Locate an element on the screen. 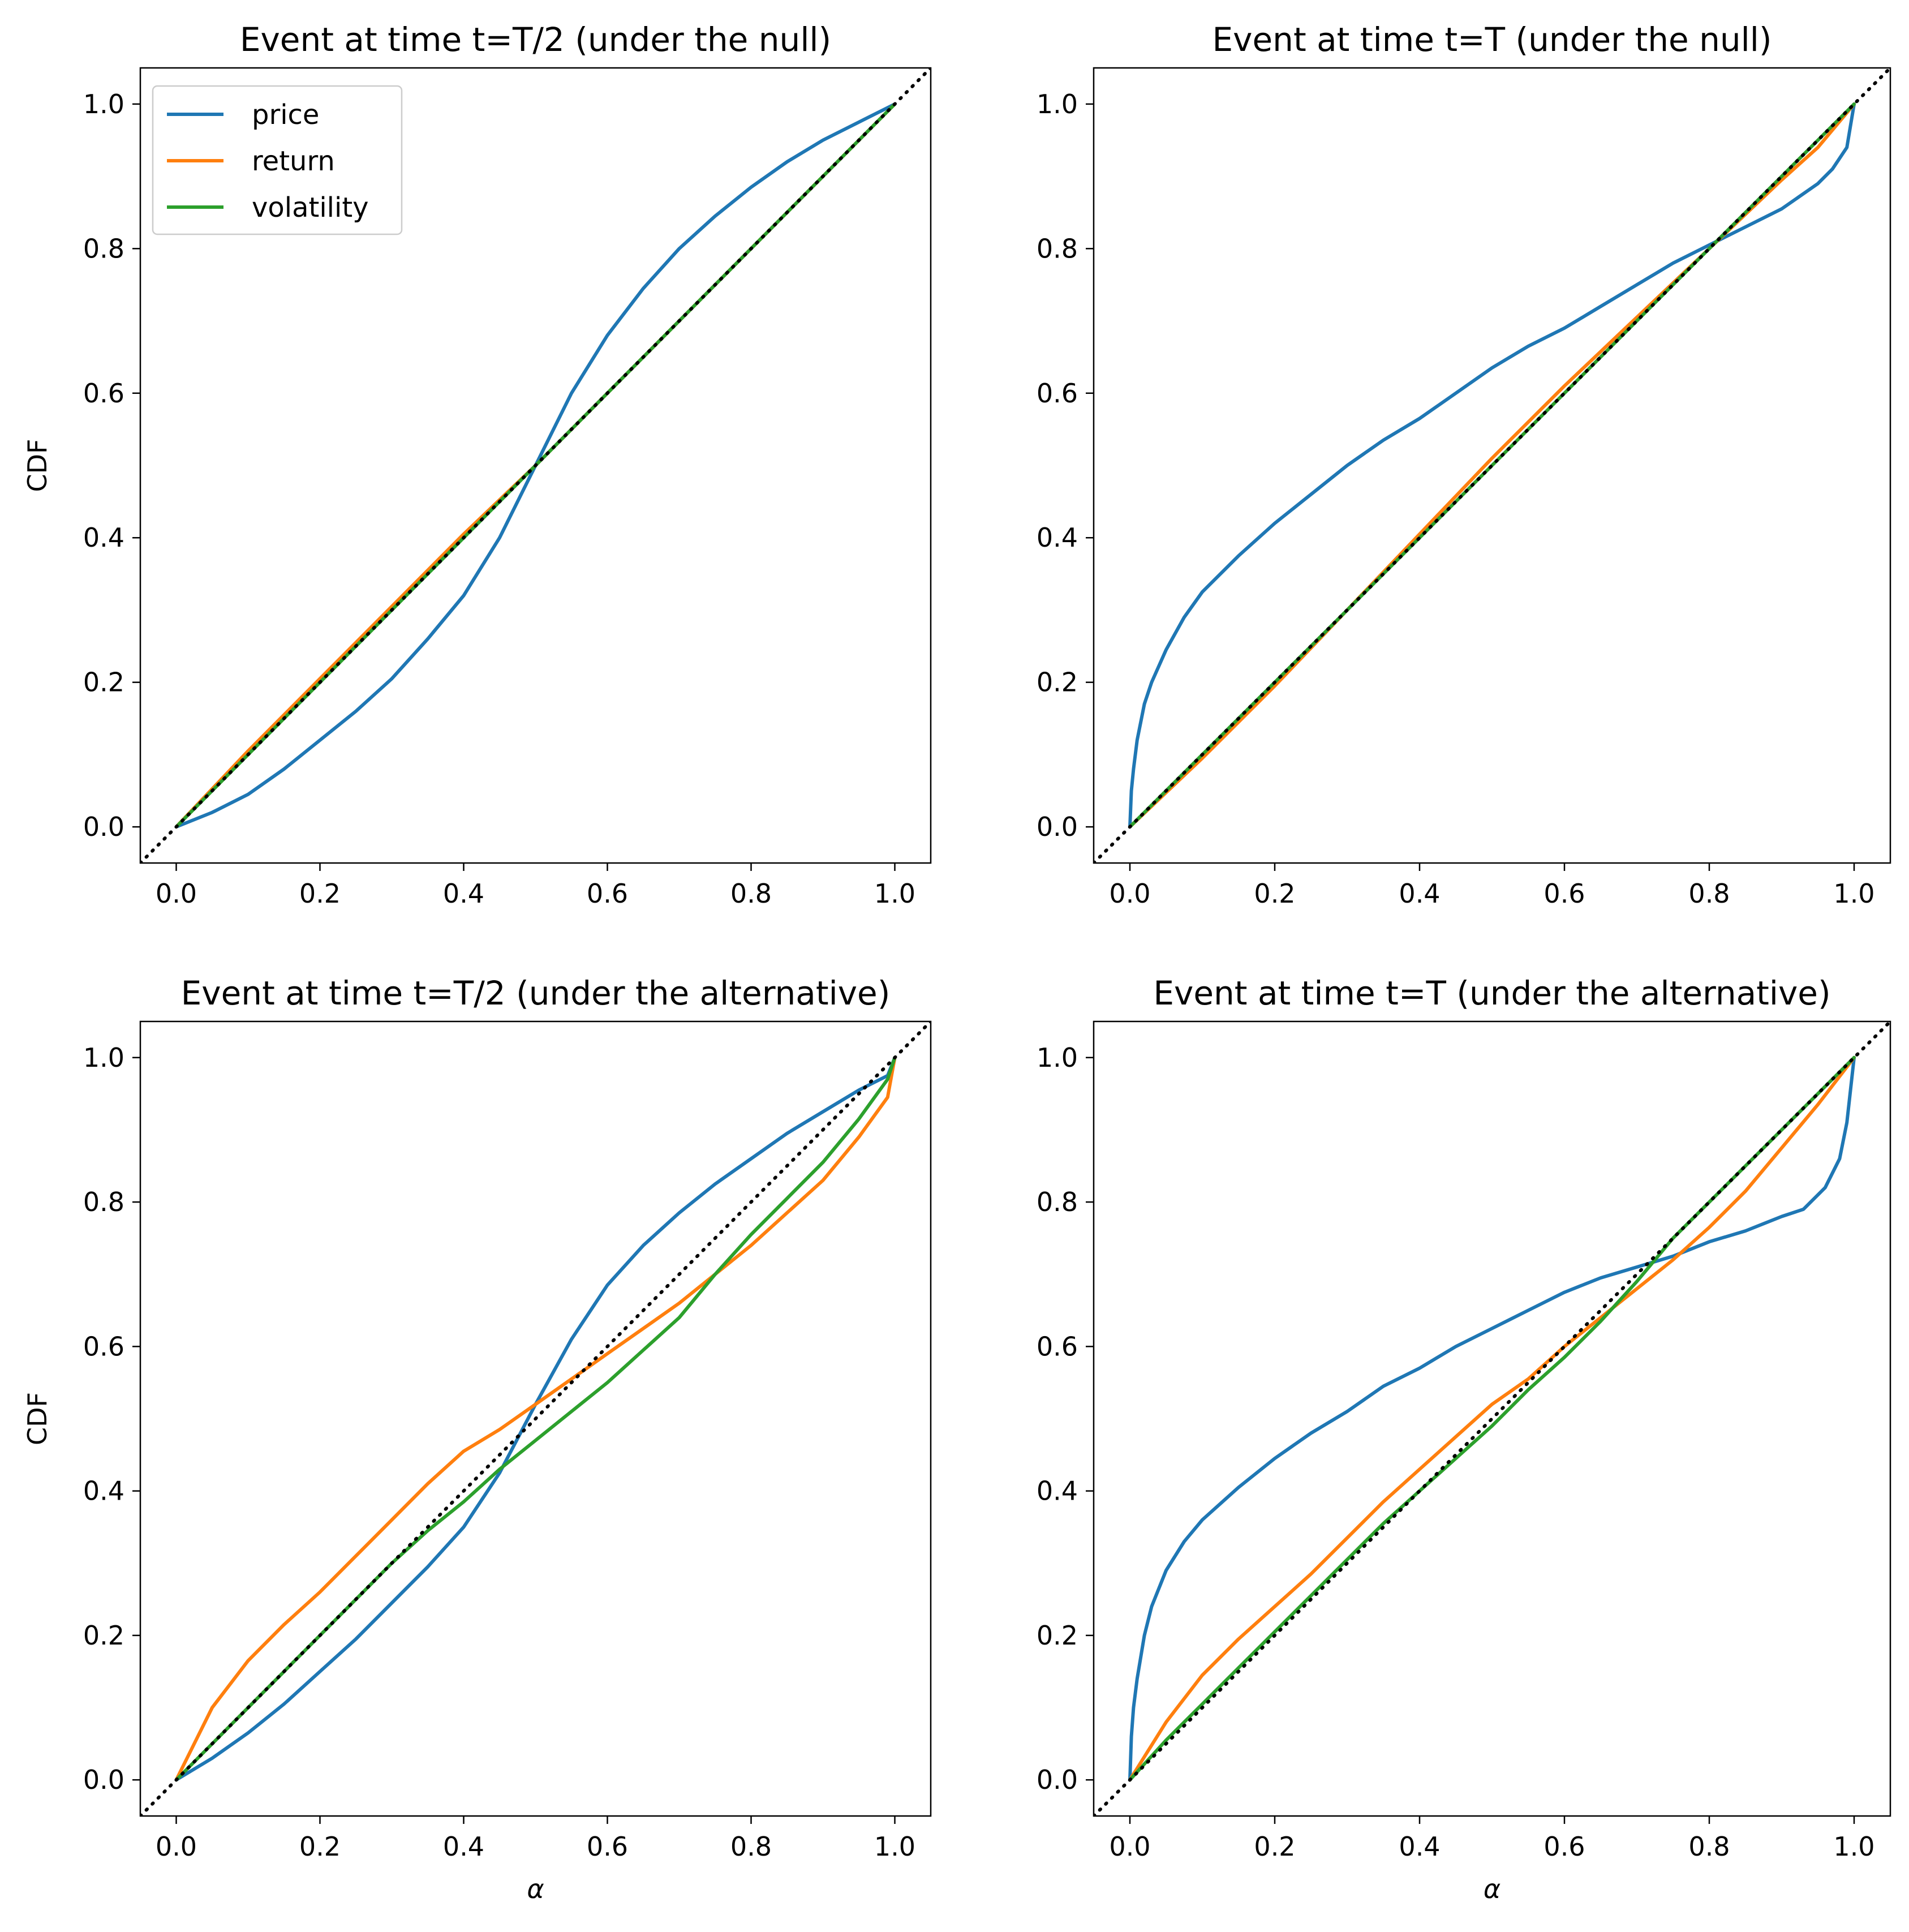 Image resolution: width=1909 pixels, height=1932 pixels. legend: price return volatility is located at coordinates (277, 160).